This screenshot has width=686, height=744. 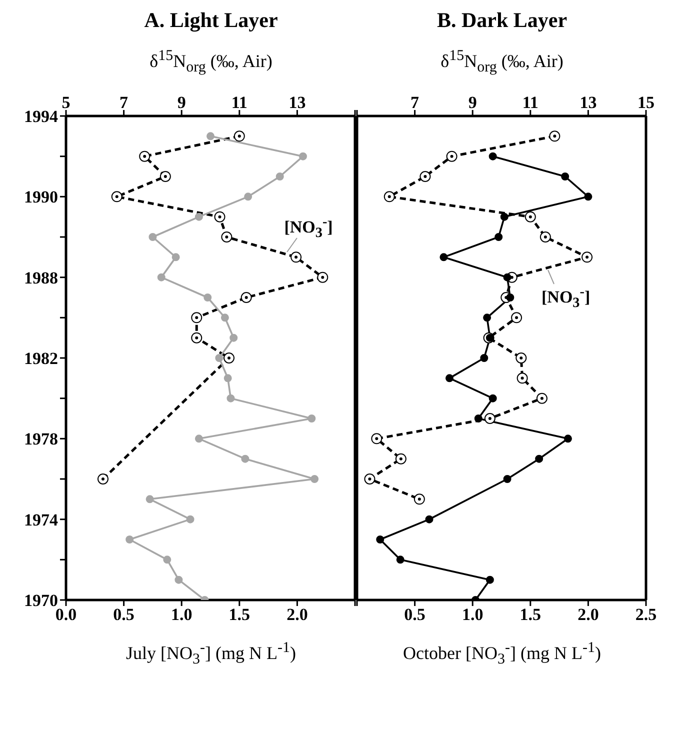 I want to click on y-tick-label: 1994, so click(x=41, y=116).